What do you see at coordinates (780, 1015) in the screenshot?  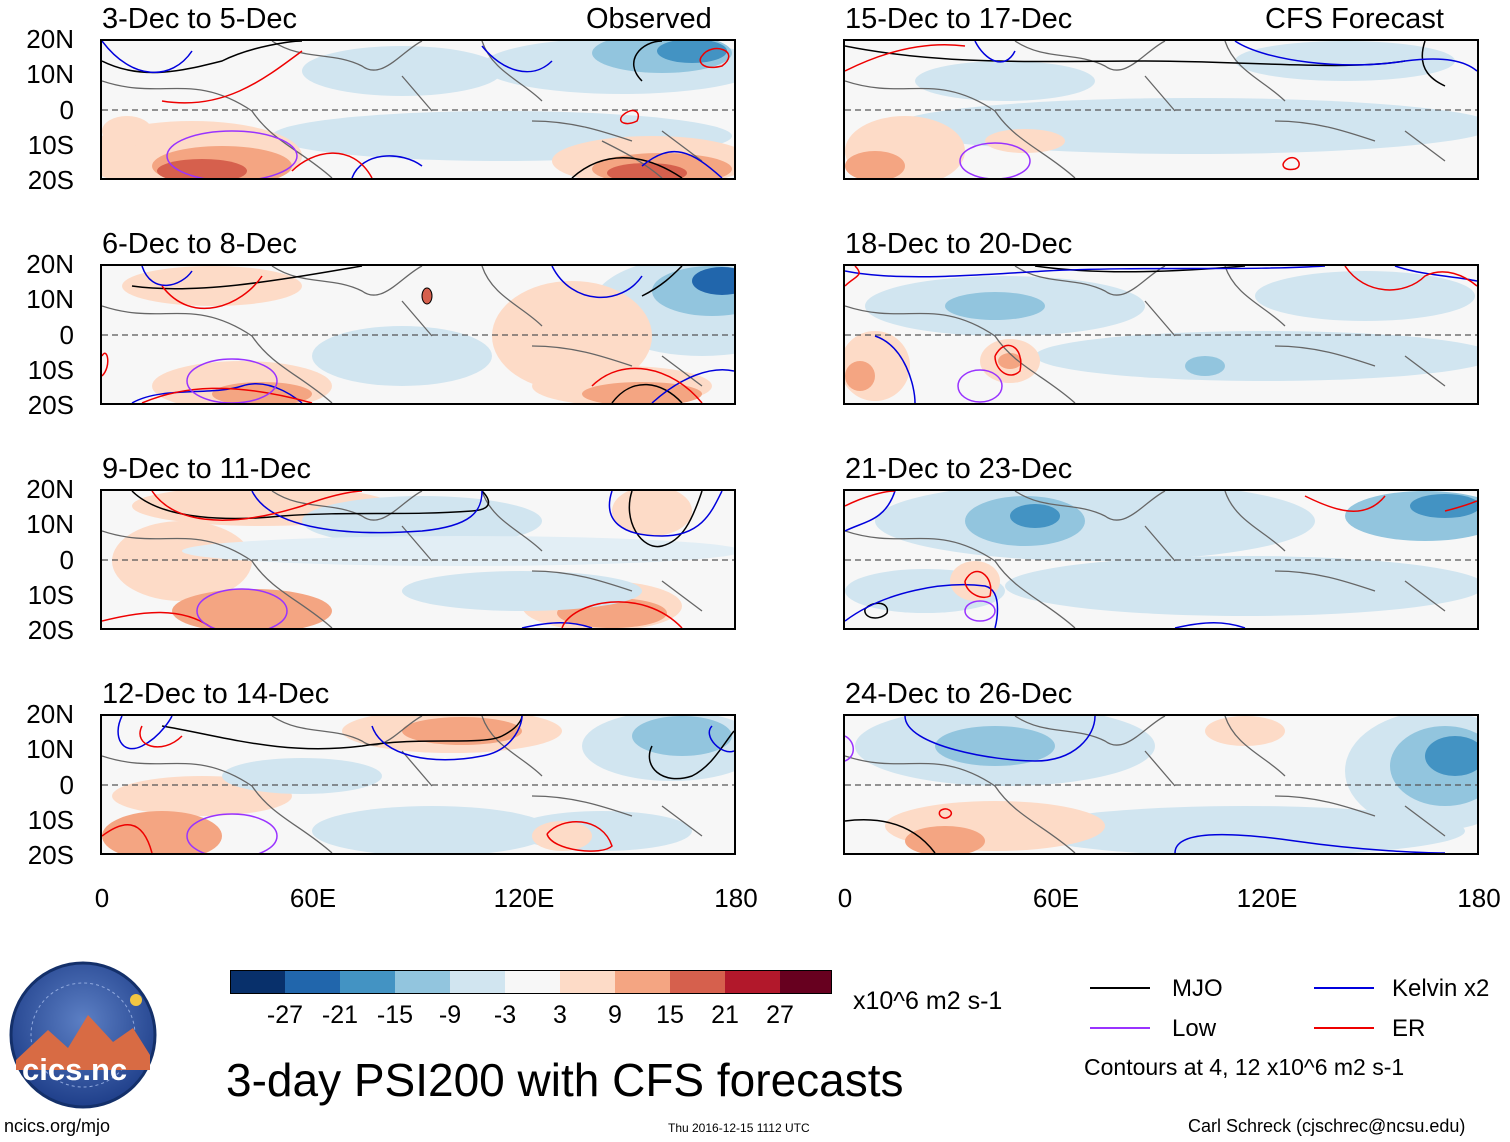 I see `colorbar-label: 27` at bounding box center [780, 1015].